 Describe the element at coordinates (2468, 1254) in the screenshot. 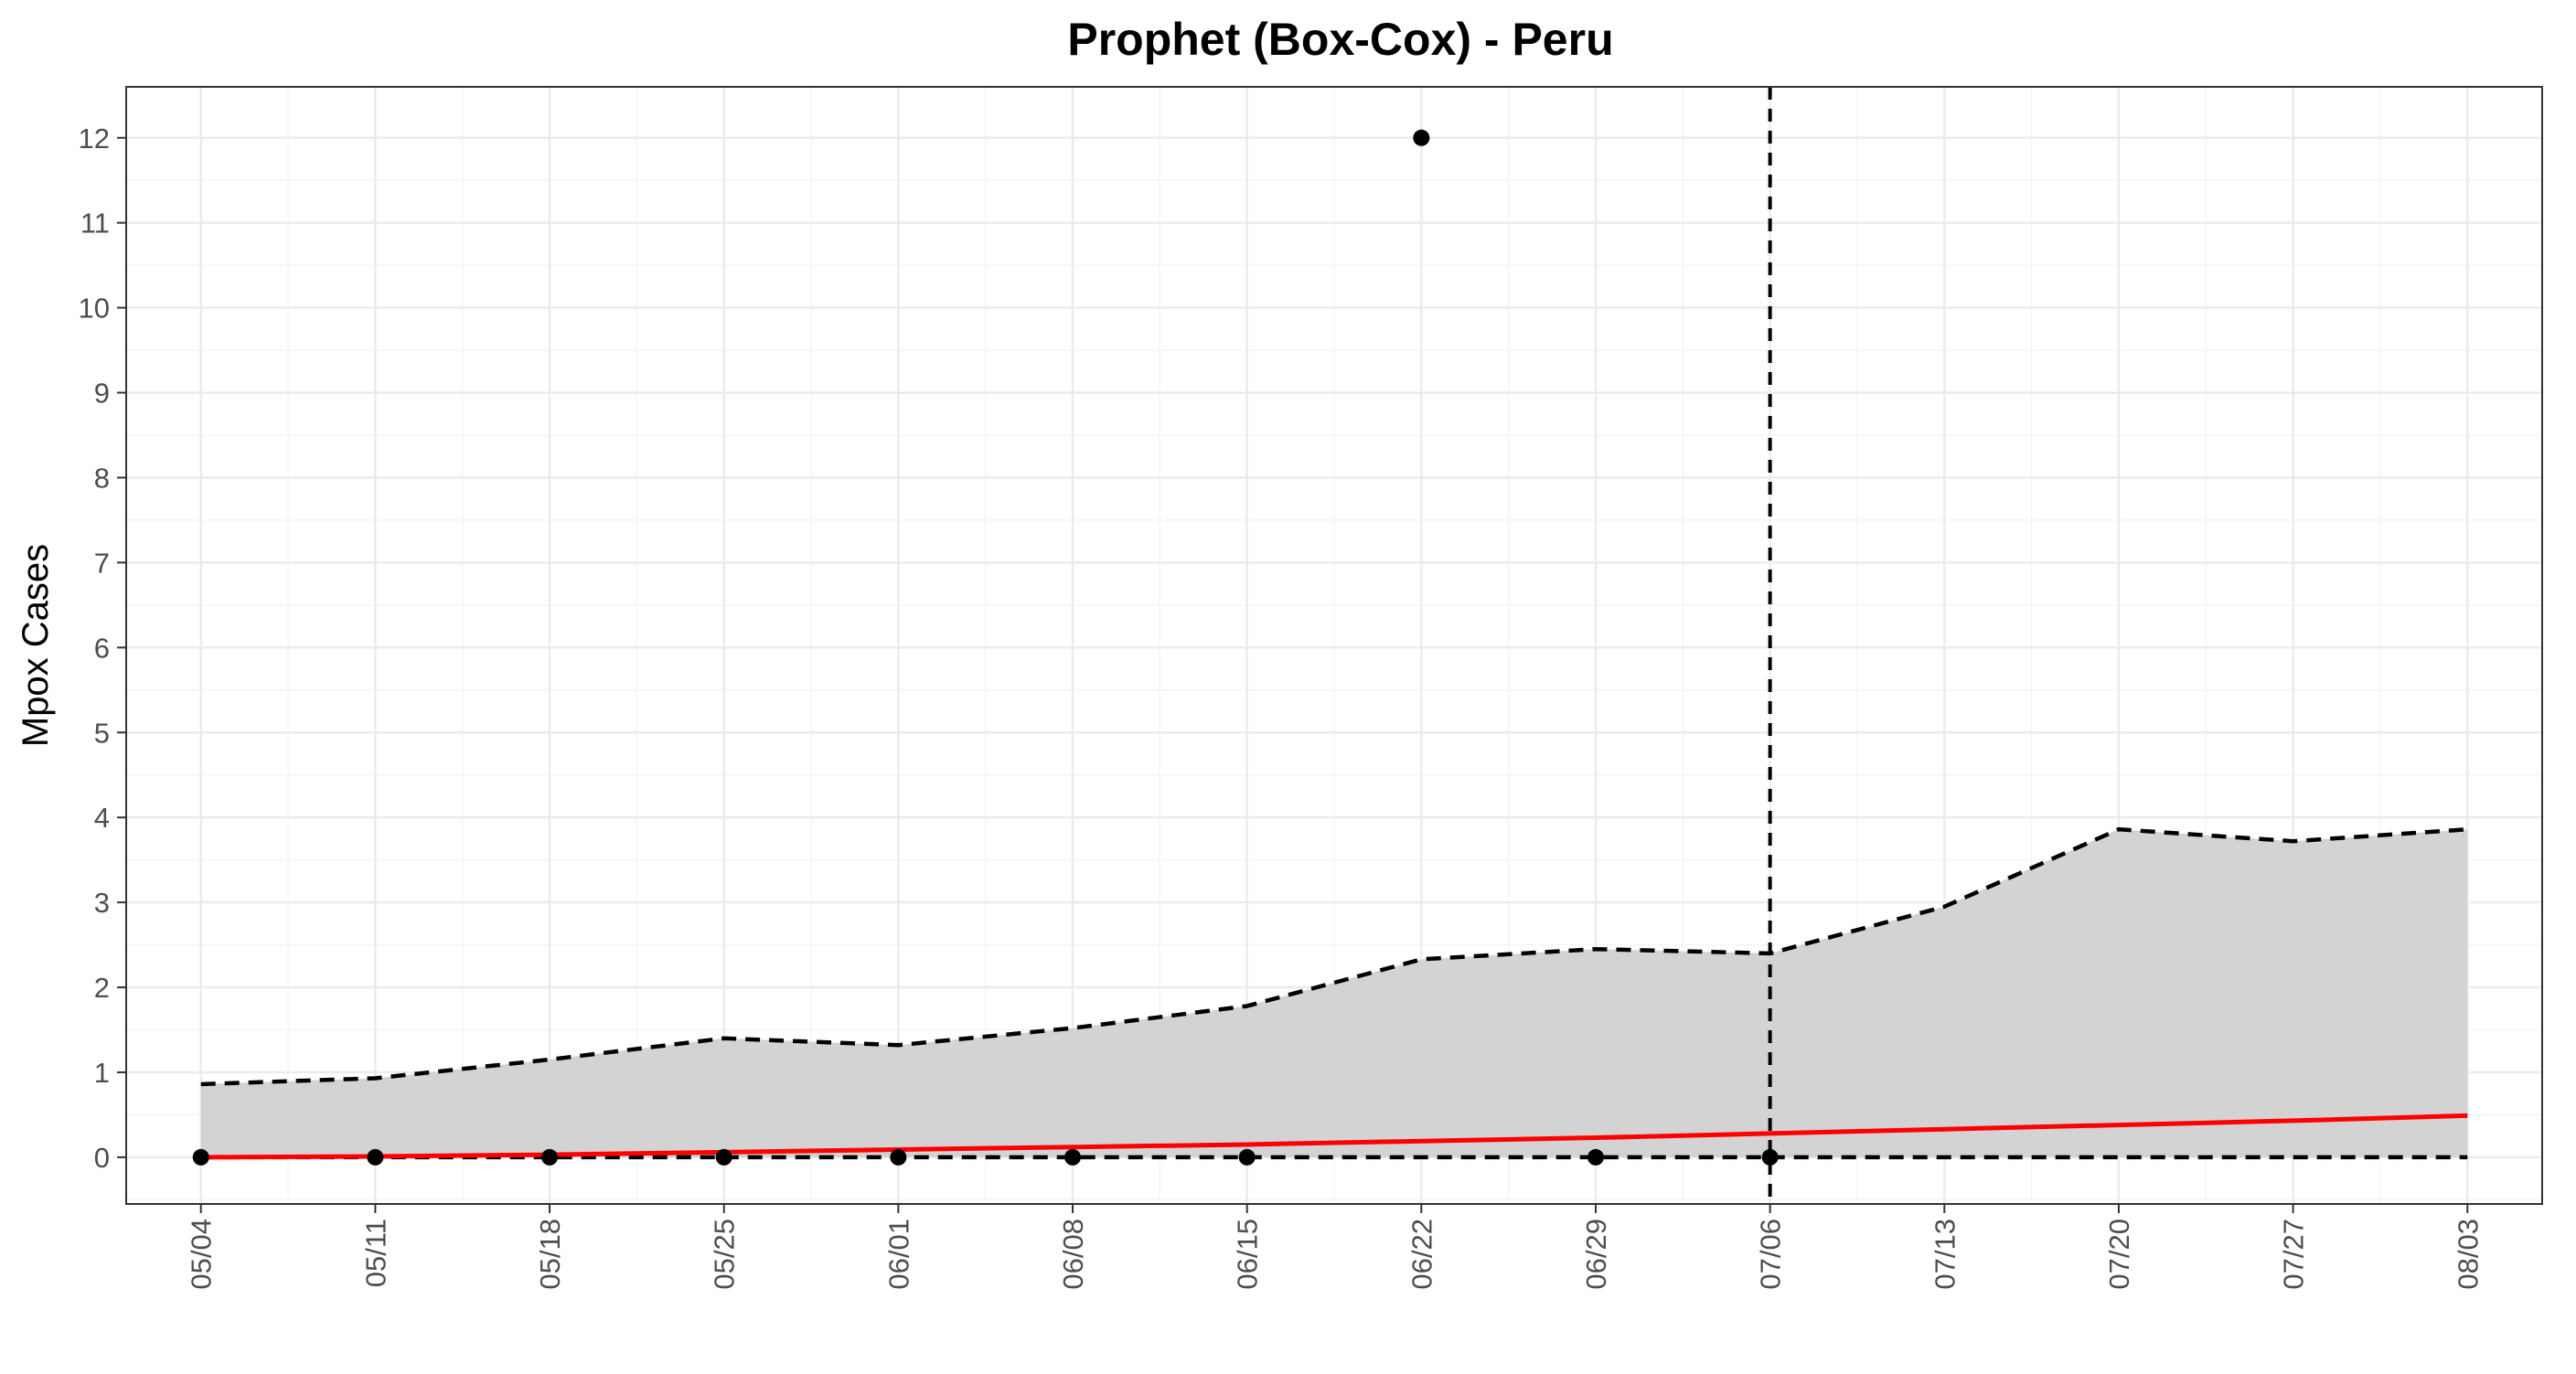

I see `x-tick-label: 08/03` at that location.